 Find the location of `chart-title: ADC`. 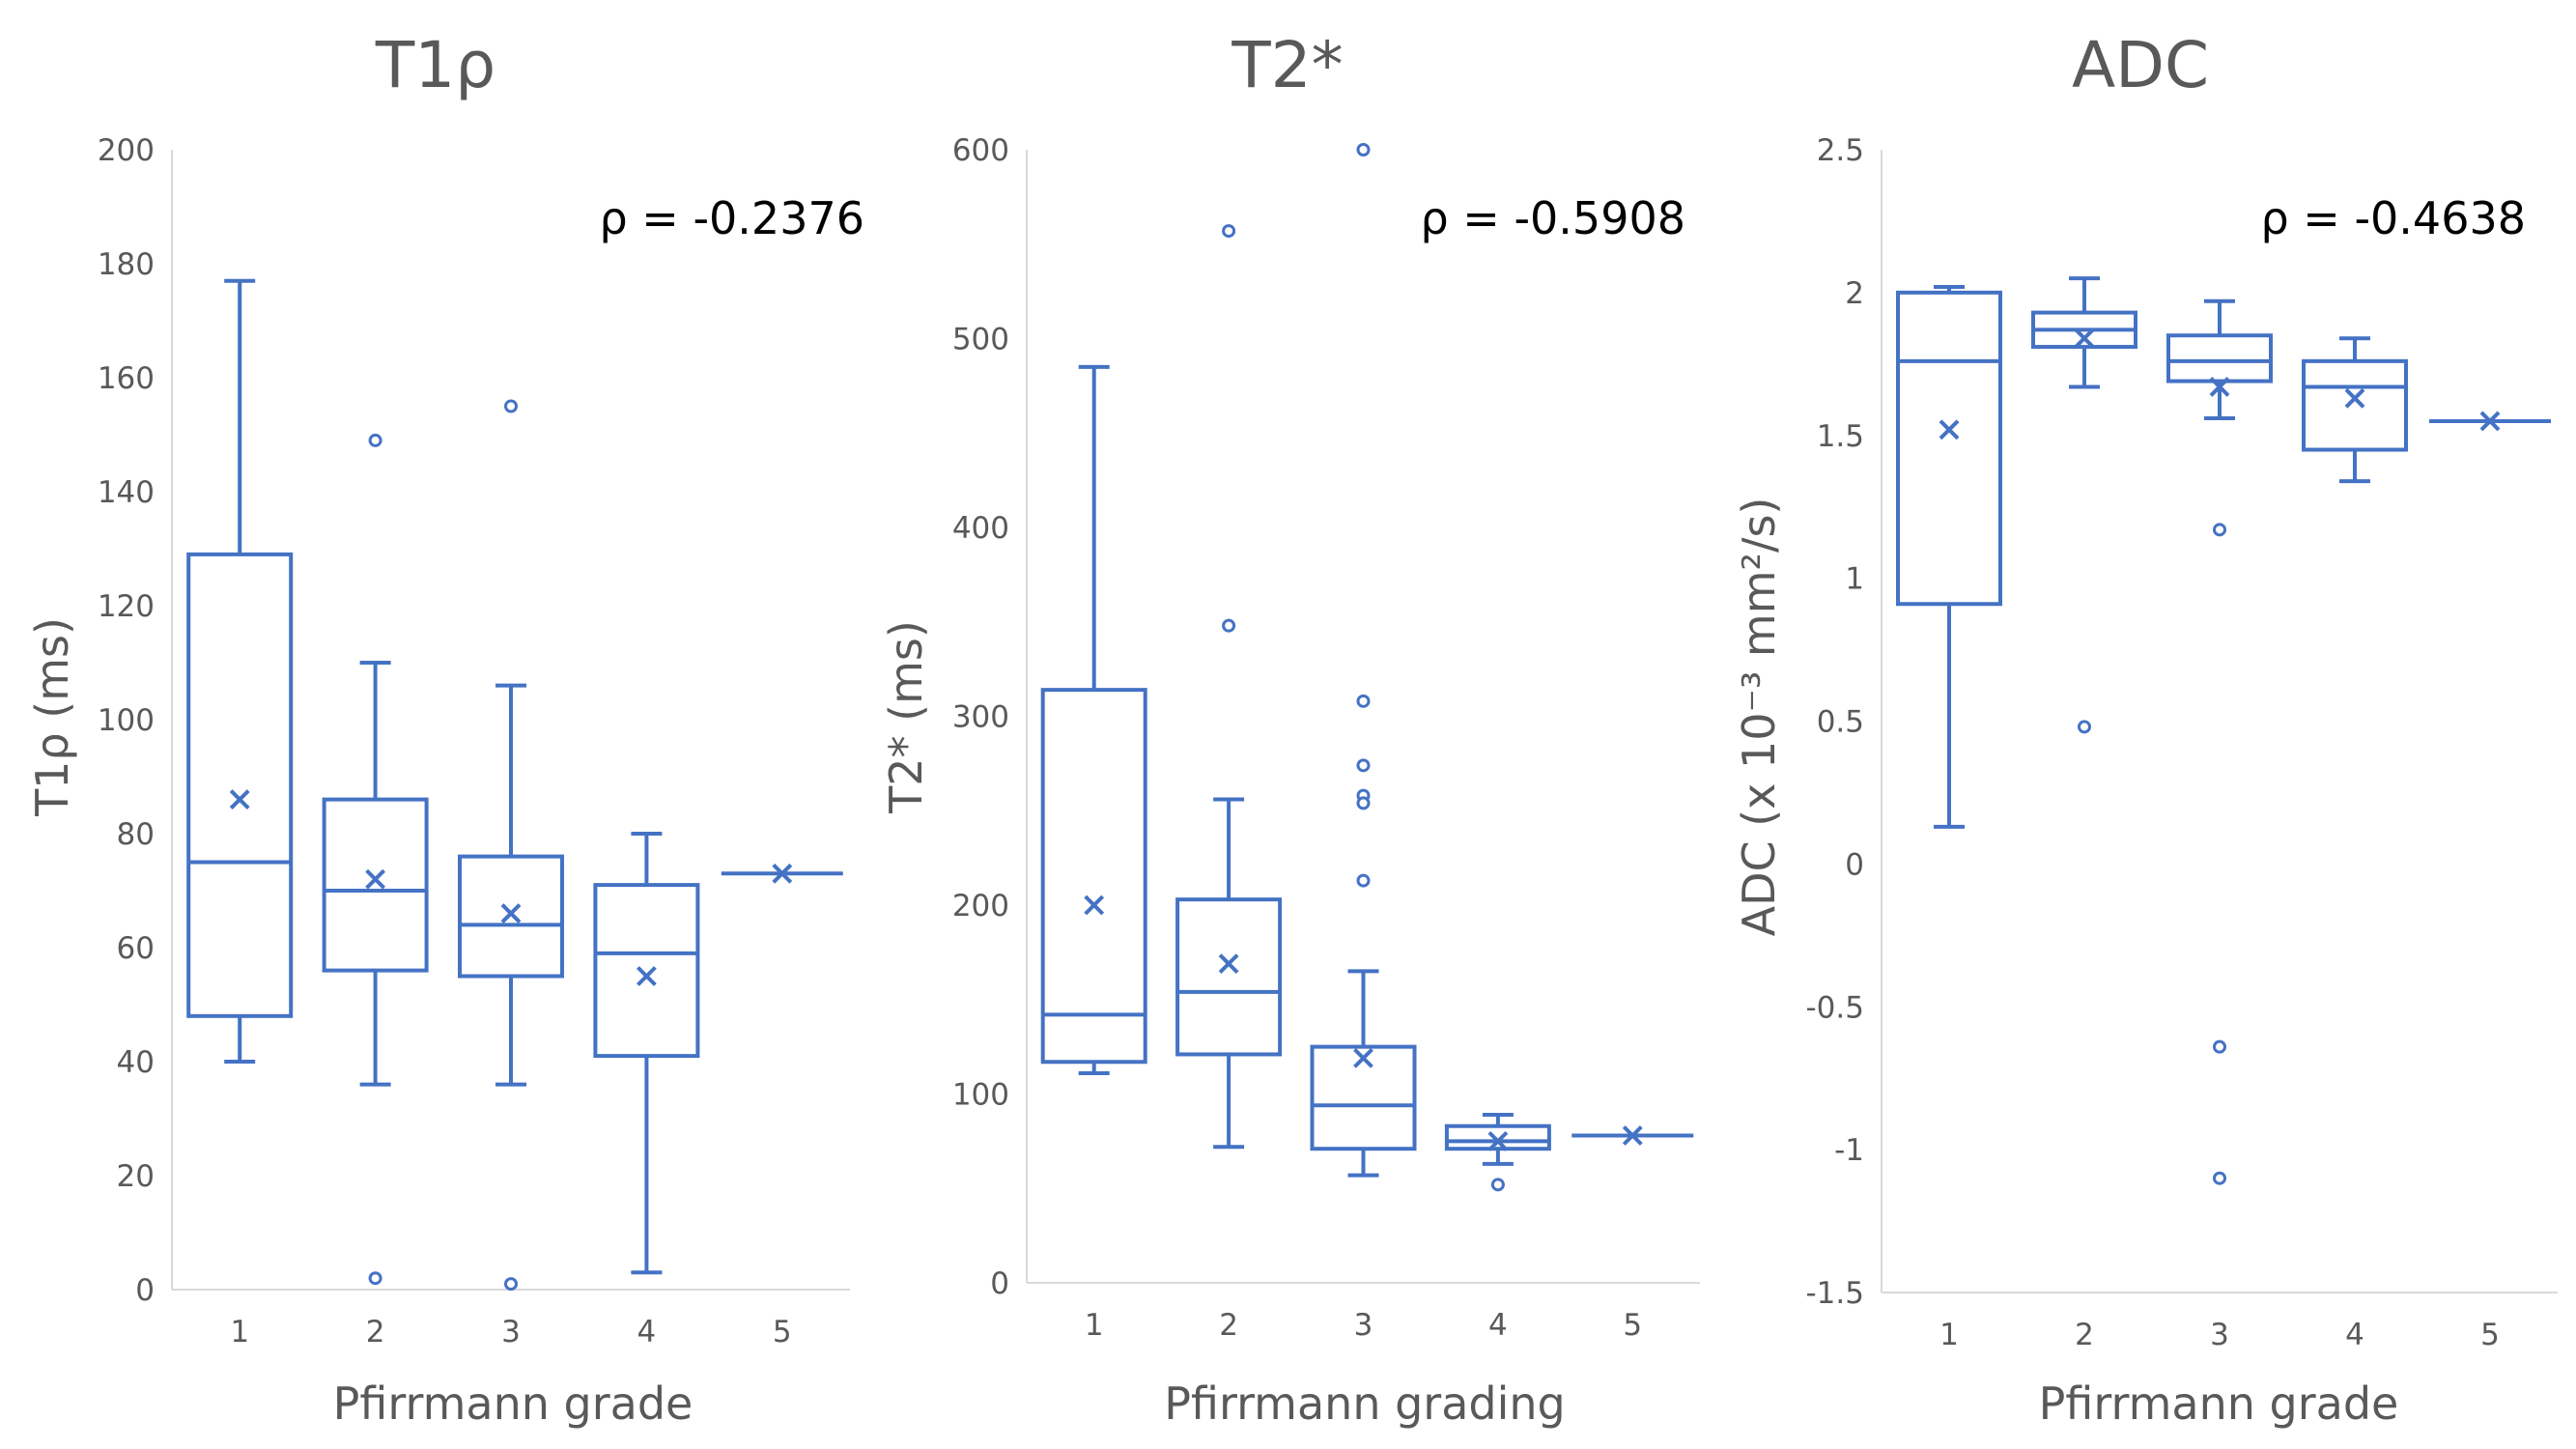

chart-title: ADC is located at coordinates (2140, 65).